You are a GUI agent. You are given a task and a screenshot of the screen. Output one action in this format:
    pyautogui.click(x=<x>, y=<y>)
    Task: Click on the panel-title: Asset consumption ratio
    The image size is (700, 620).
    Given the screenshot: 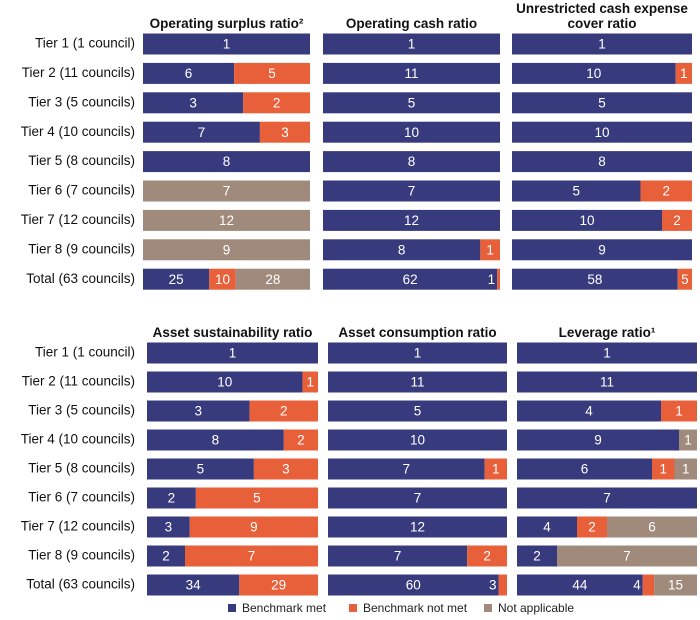 What is the action you would take?
    pyautogui.click(x=417, y=332)
    